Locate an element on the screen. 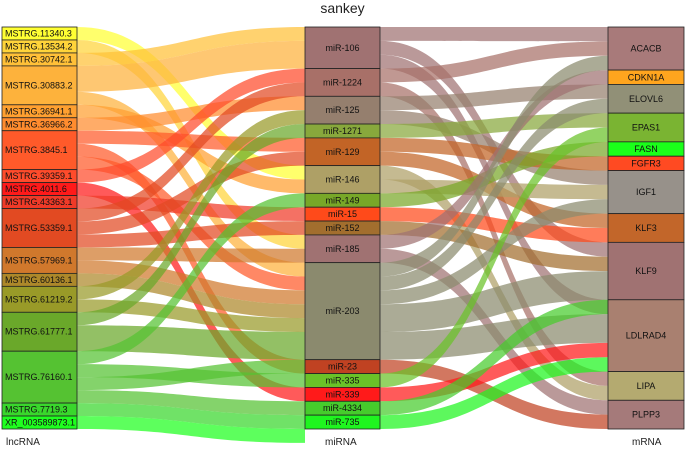 This screenshot has width=685, height=450. node-label-mstrg-7719-3: MSTRG.7719.3 is located at coordinates (36, 410).